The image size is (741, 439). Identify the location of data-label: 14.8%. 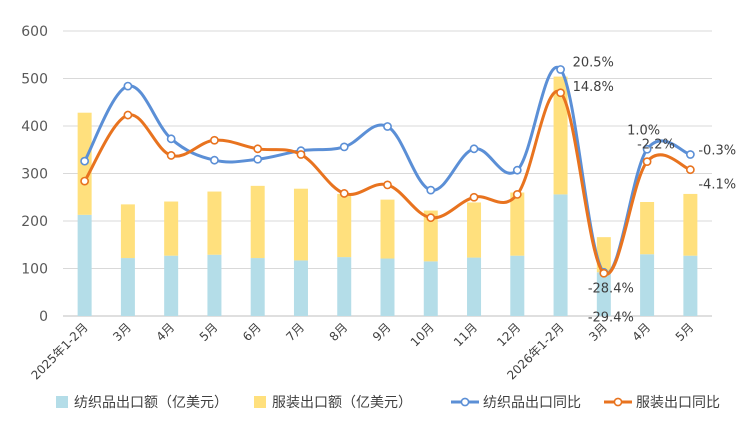
(593, 87).